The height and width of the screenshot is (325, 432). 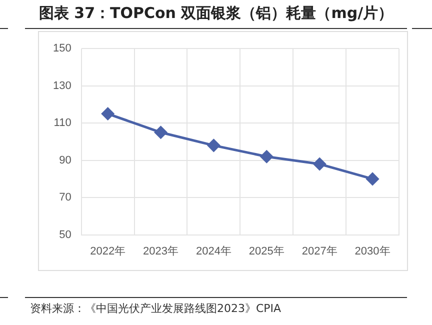 What do you see at coordinates (266, 251) in the screenshot?
I see `x-tick-label: 2025年` at bounding box center [266, 251].